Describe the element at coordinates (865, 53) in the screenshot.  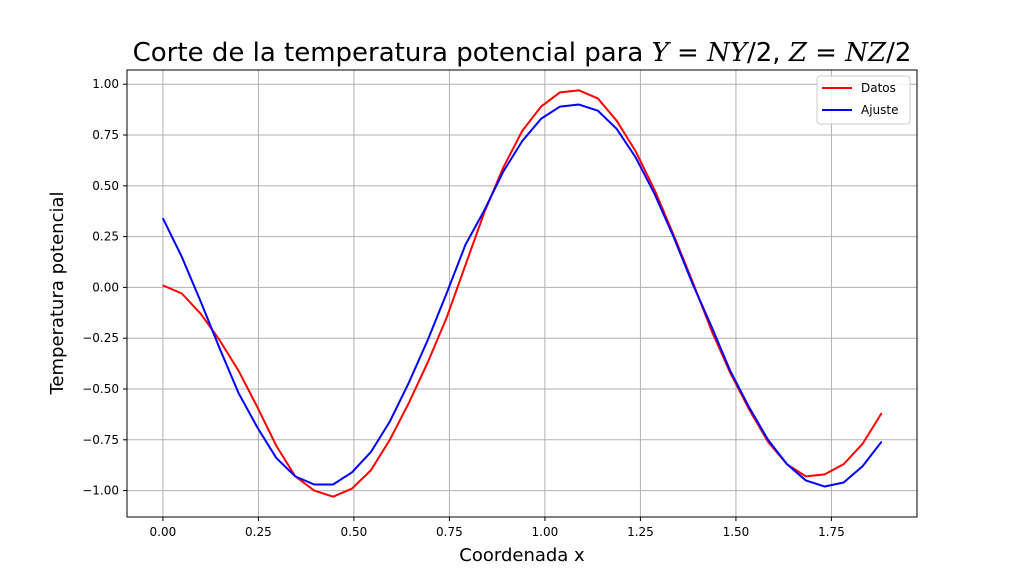
I see `chart-title-math-nz: NZ` at that location.